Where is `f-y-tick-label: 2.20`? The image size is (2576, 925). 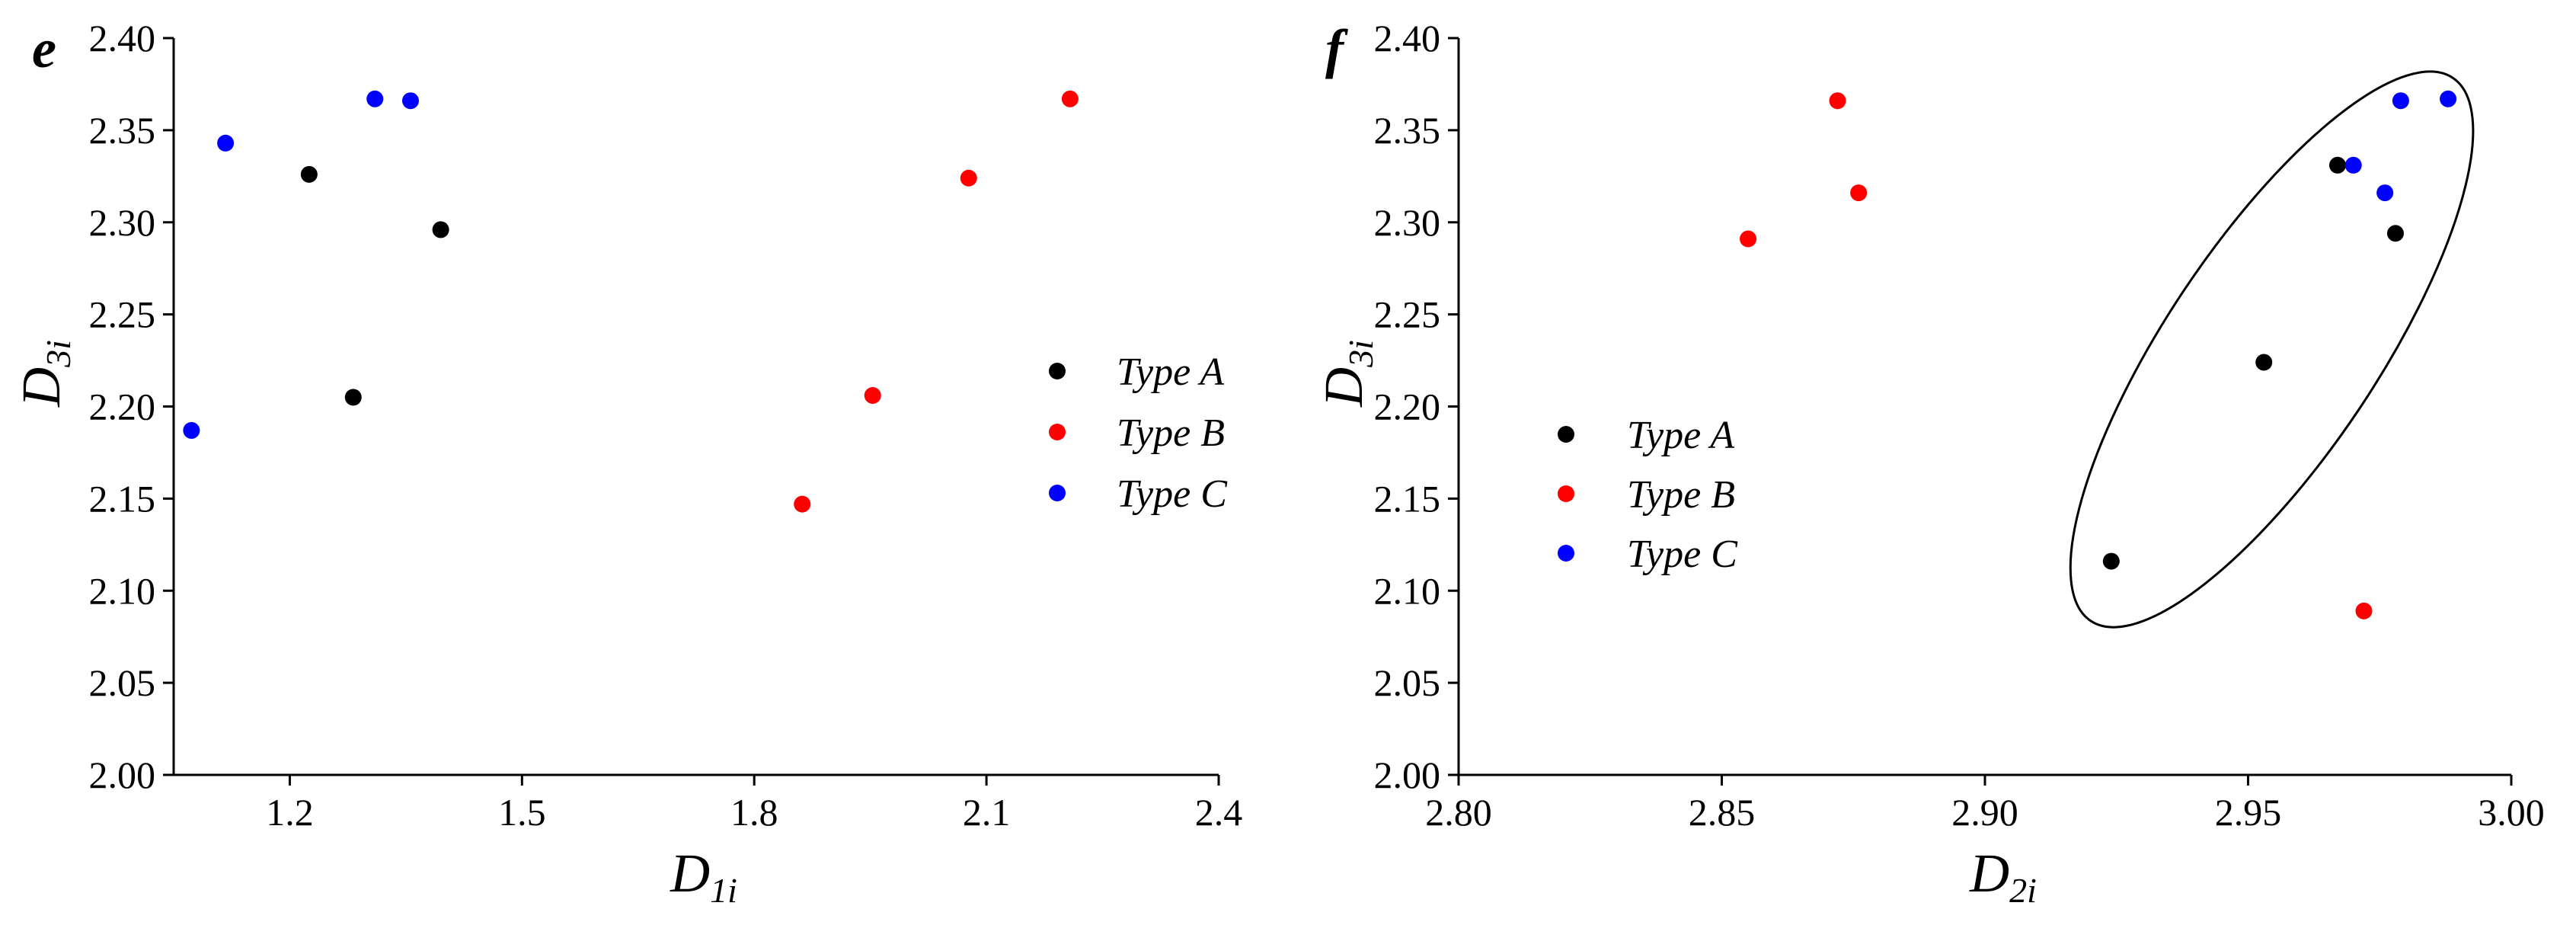
f-y-tick-label: 2.20 is located at coordinates (1407, 407).